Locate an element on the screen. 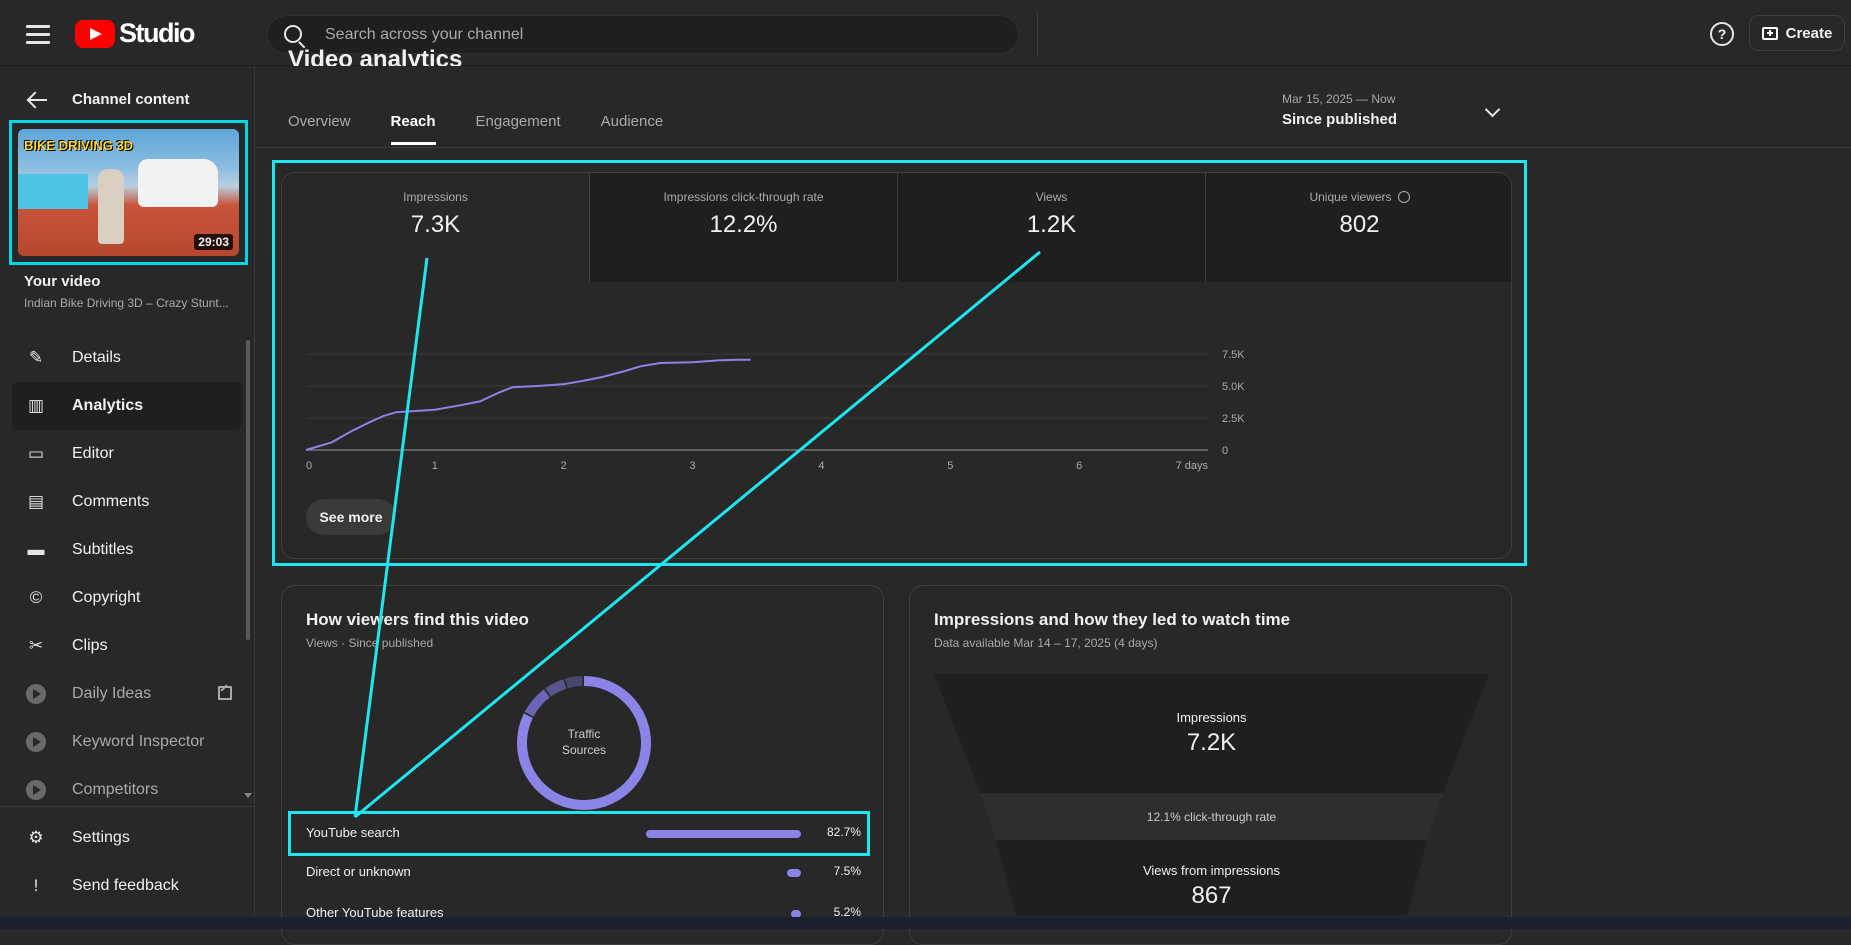 The width and height of the screenshot is (1851, 945). analytics-tabs: Overview Reach Engagement Audience is located at coordinates (495, 129).